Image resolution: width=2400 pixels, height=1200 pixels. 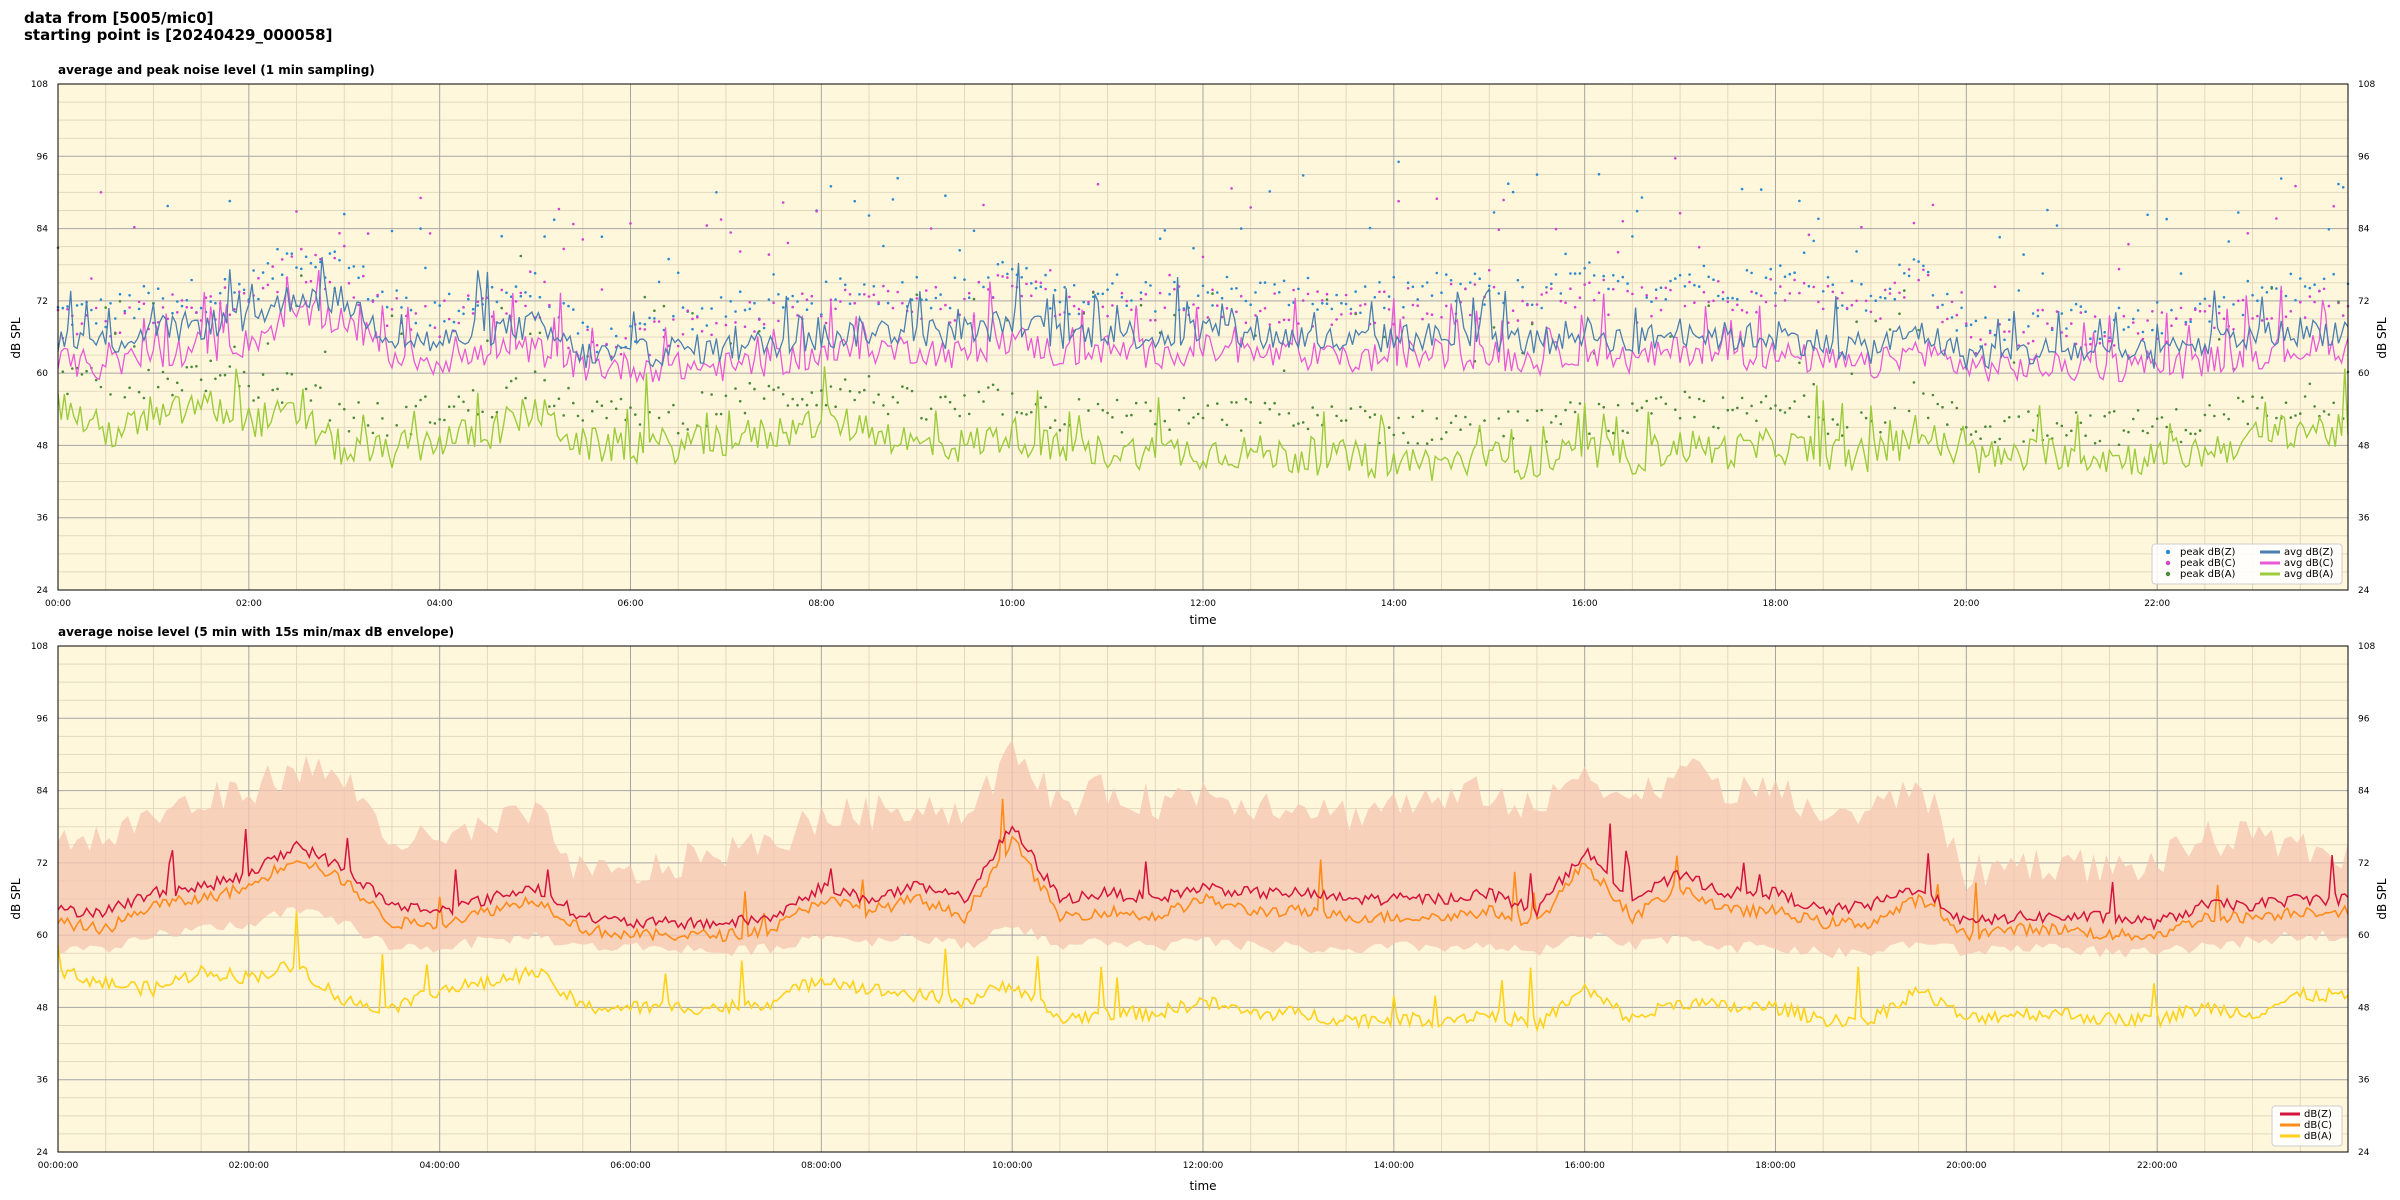 What do you see at coordinates (2364, 519) in the screenshot?
I see `y-tick-label-right: 36` at bounding box center [2364, 519].